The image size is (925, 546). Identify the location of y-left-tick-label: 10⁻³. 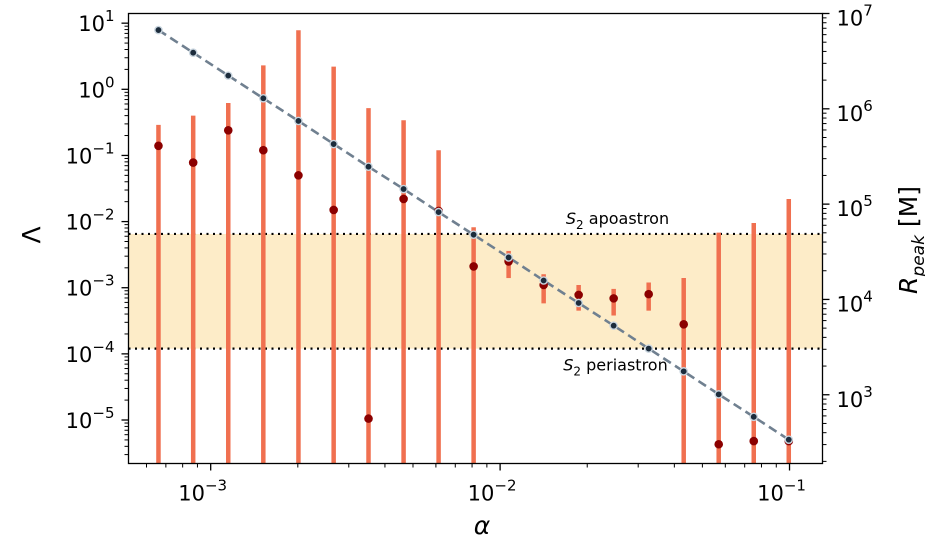
(90, 286).